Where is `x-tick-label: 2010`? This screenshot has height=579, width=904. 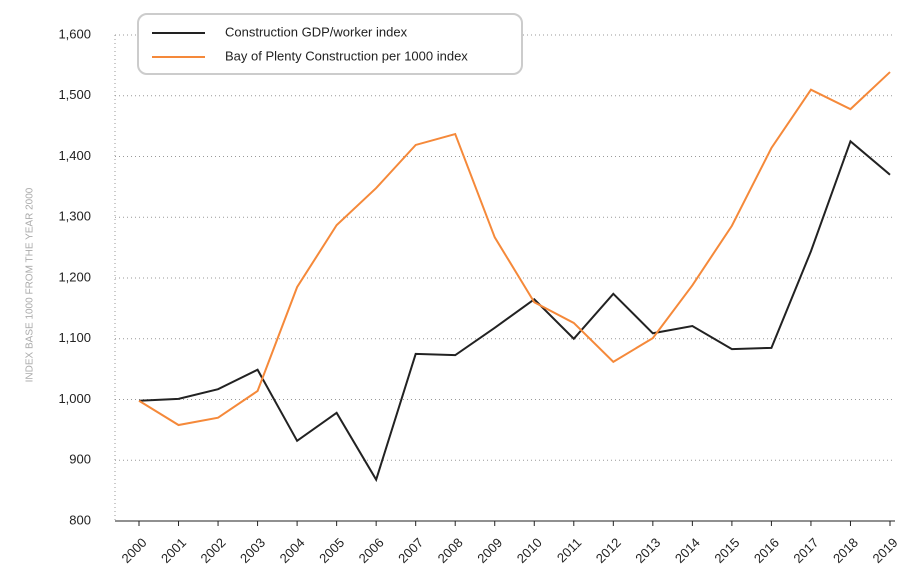 x-tick-label: 2010 is located at coordinates (529, 550).